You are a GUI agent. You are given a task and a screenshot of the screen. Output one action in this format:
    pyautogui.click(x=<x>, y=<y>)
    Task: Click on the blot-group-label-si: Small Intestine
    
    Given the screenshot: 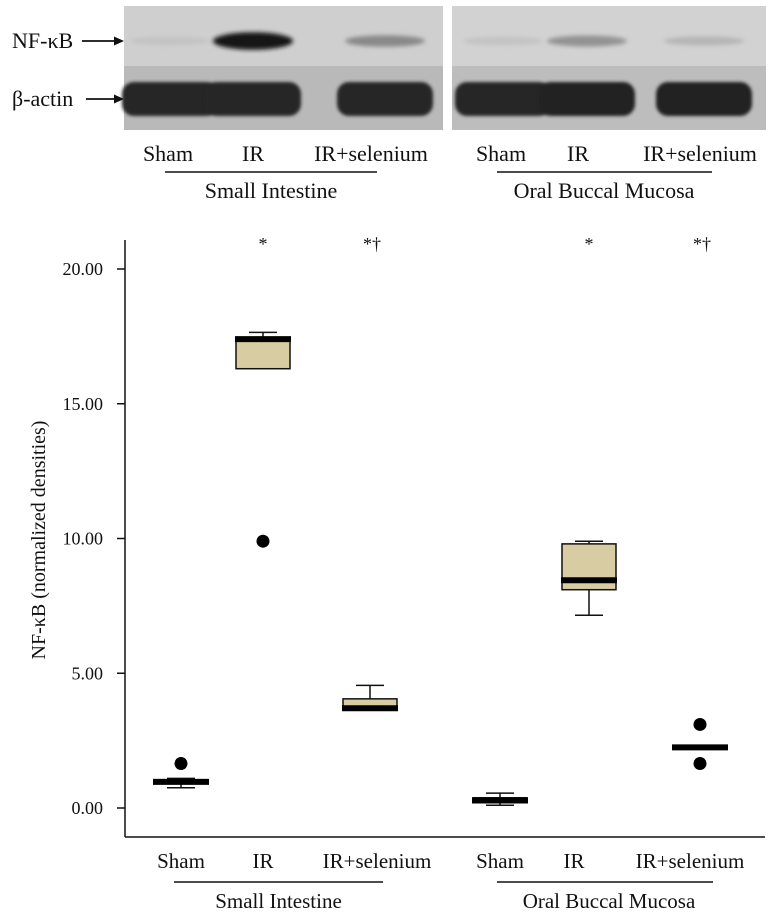 What is the action you would take?
    pyautogui.click(x=271, y=190)
    